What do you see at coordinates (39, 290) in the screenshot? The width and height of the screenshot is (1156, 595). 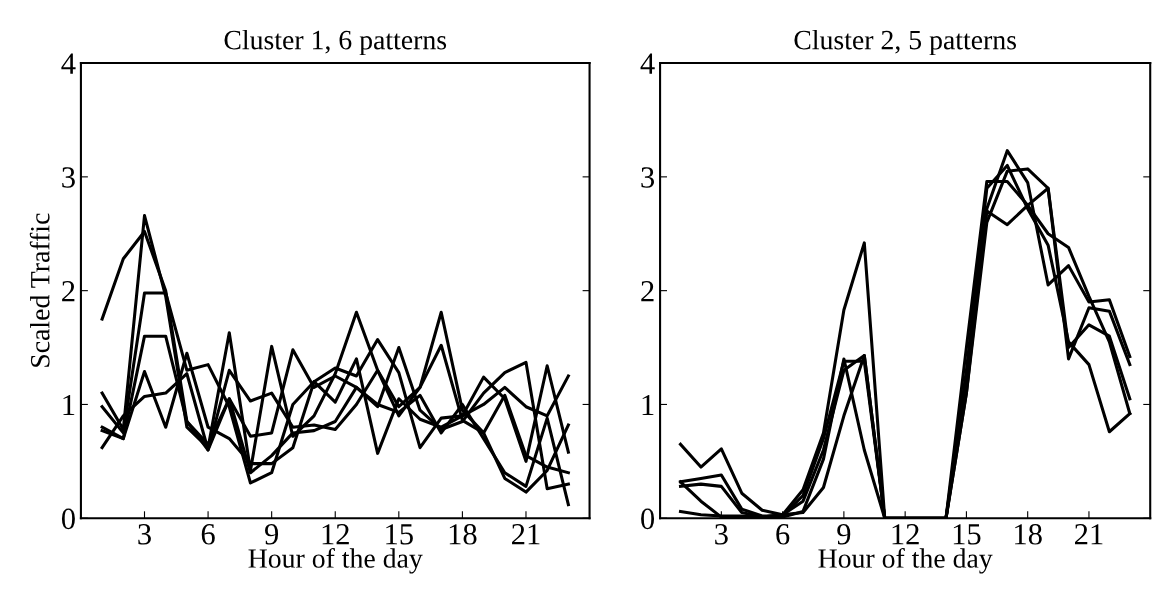 I see `y-axis-title: Scaled Traffic` at bounding box center [39, 290].